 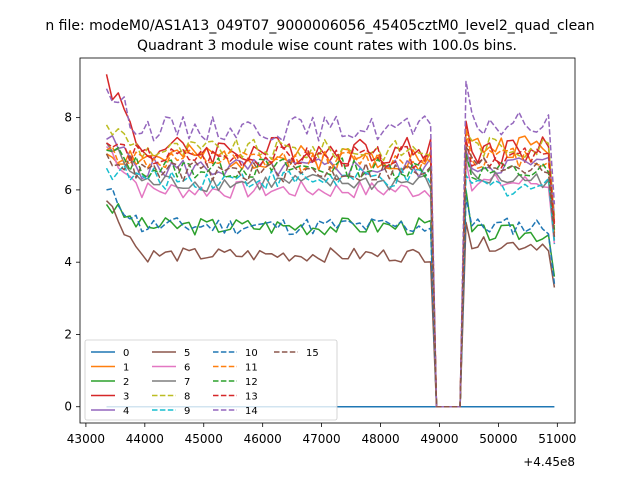 I want to click on legend-label-13: 13, so click(x=251, y=397).